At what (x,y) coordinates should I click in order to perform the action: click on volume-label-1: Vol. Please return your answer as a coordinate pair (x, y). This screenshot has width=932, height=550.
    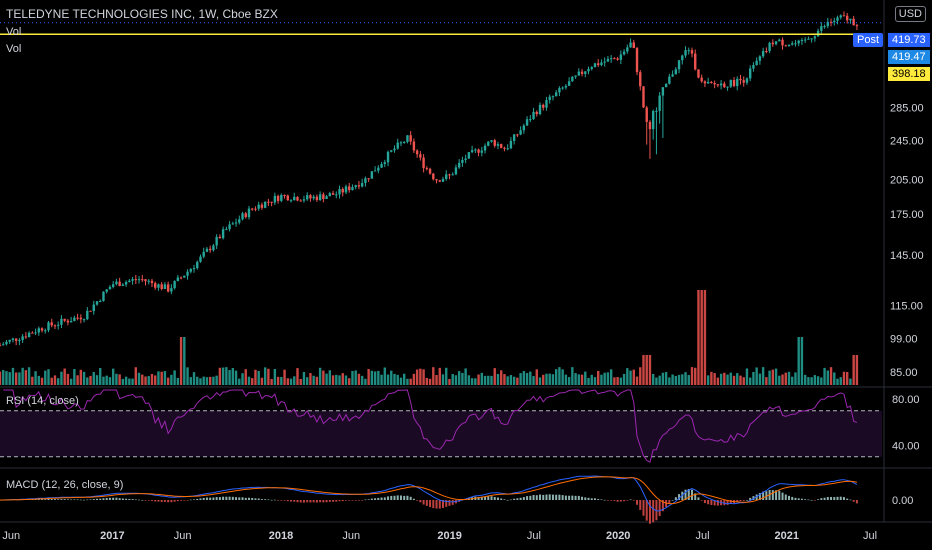
    Looking at the image, I should click on (14, 32).